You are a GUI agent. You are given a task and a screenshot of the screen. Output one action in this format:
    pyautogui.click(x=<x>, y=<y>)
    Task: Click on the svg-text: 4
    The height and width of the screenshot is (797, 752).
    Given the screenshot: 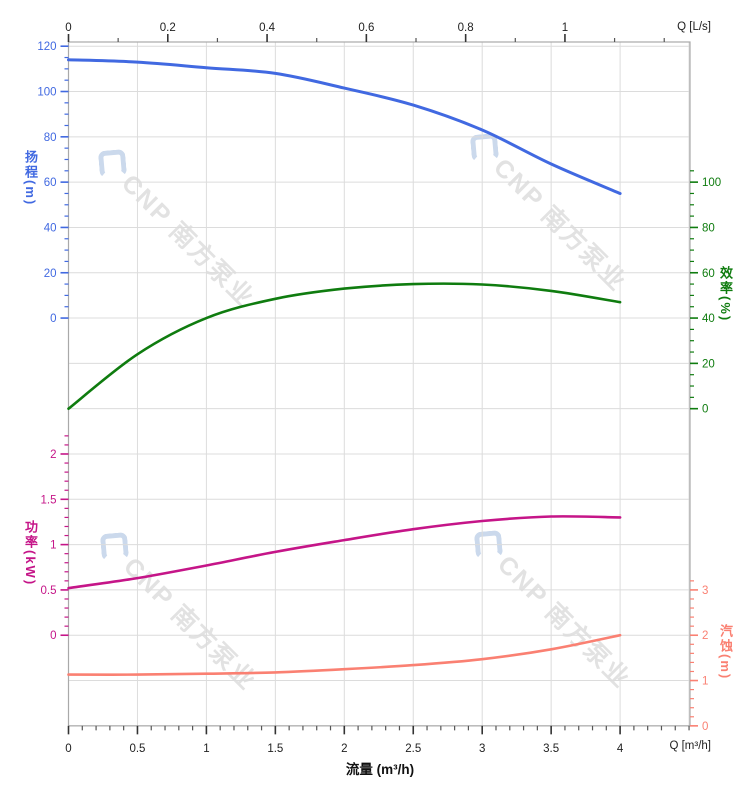 What is the action you would take?
    pyautogui.click(x=620, y=749)
    